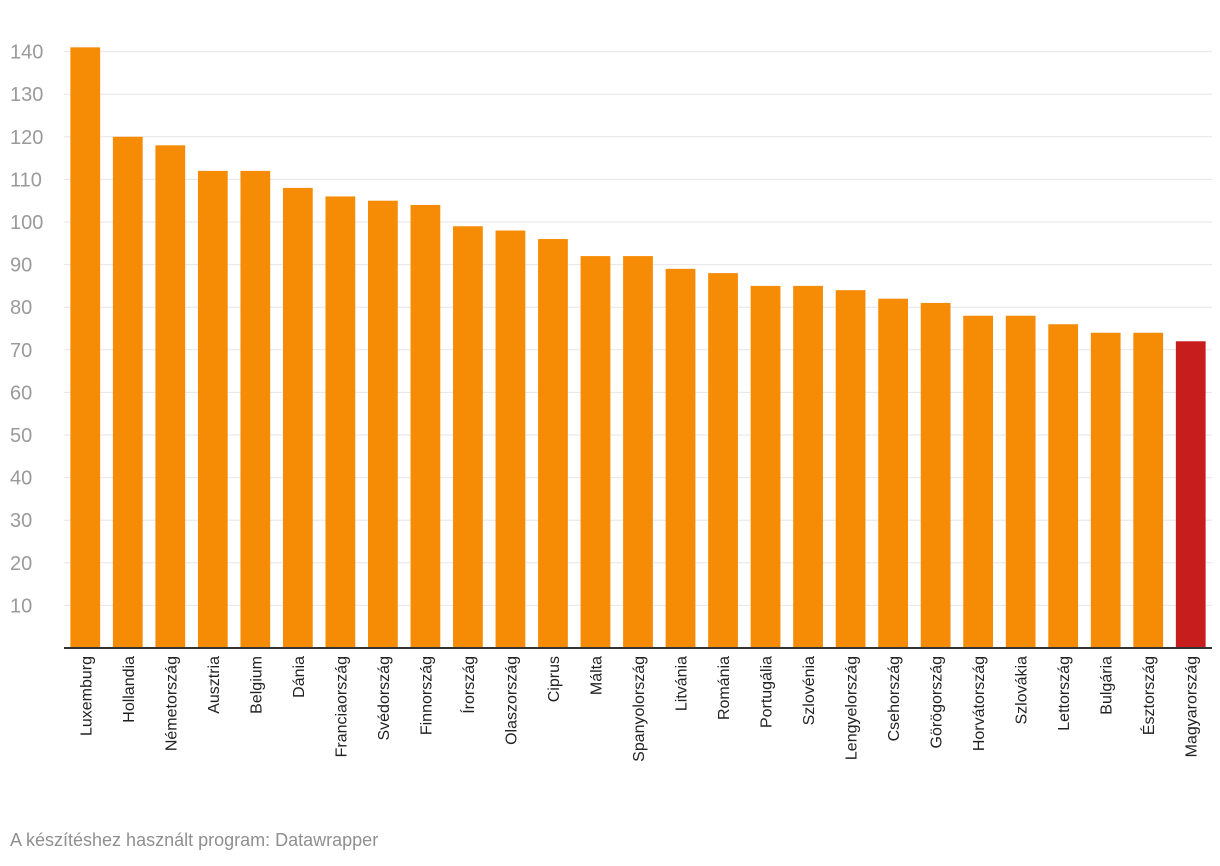 This screenshot has width=1220, height=866. What do you see at coordinates (21, 351) in the screenshot?
I see `y-tick-label: 70` at bounding box center [21, 351].